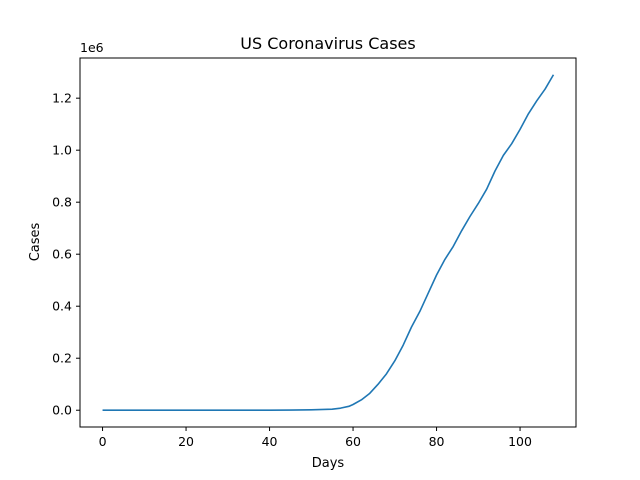 Image resolution: width=640 pixels, height=480 pixels. Describe the element at coordinates (353, 441) in the screenshot. I see `x-tick-label: 60` at that location.